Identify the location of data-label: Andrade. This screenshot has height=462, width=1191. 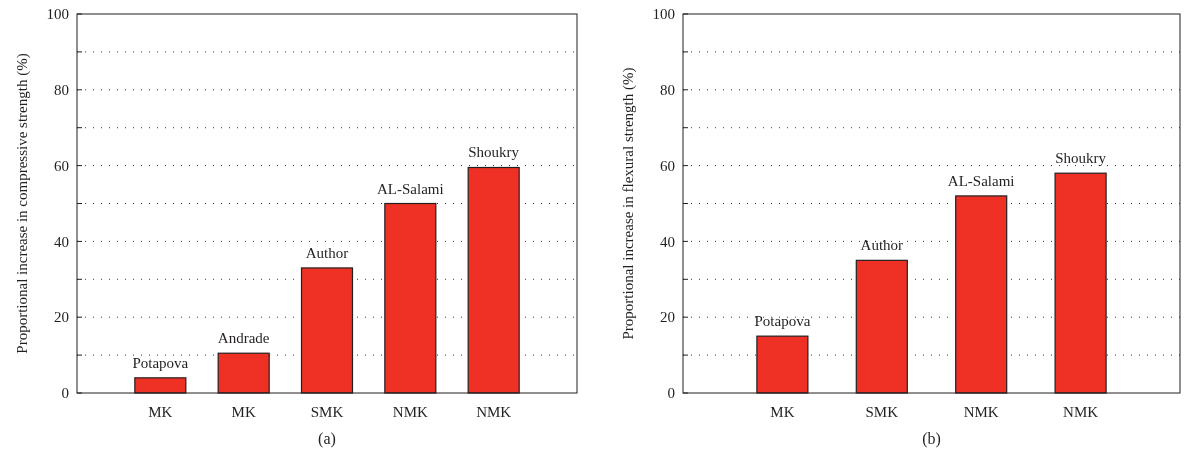
(243, 338).